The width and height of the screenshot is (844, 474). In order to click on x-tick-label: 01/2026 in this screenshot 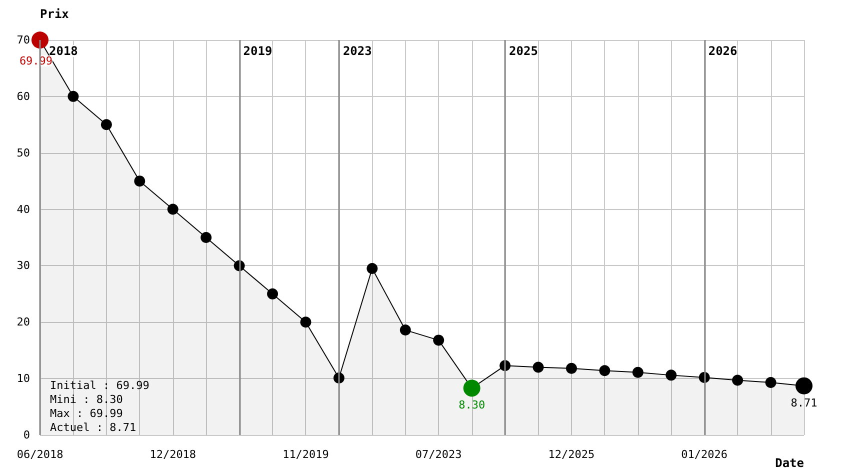, I will do `click(704, 454)`.